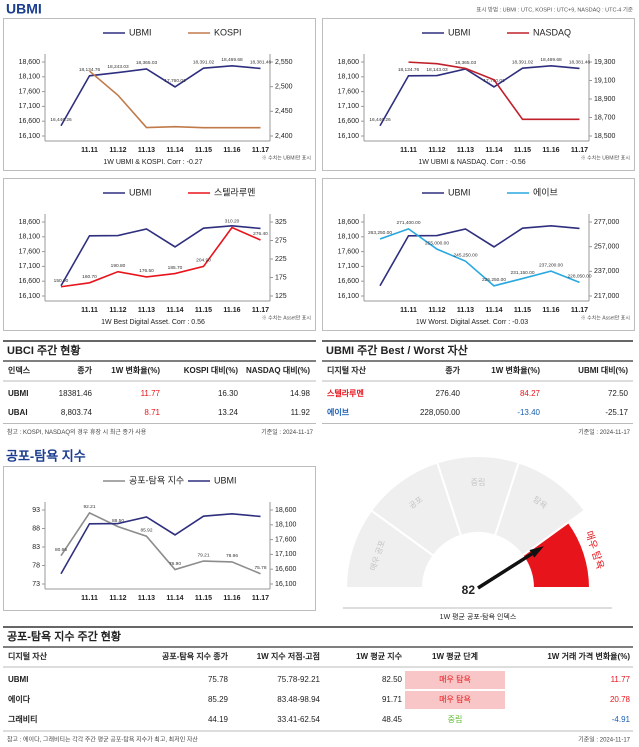  What do you see at coordinates (616, 412) in the screenshot?
I see `table-cell: -25.17` at bounding box center [616, 412].